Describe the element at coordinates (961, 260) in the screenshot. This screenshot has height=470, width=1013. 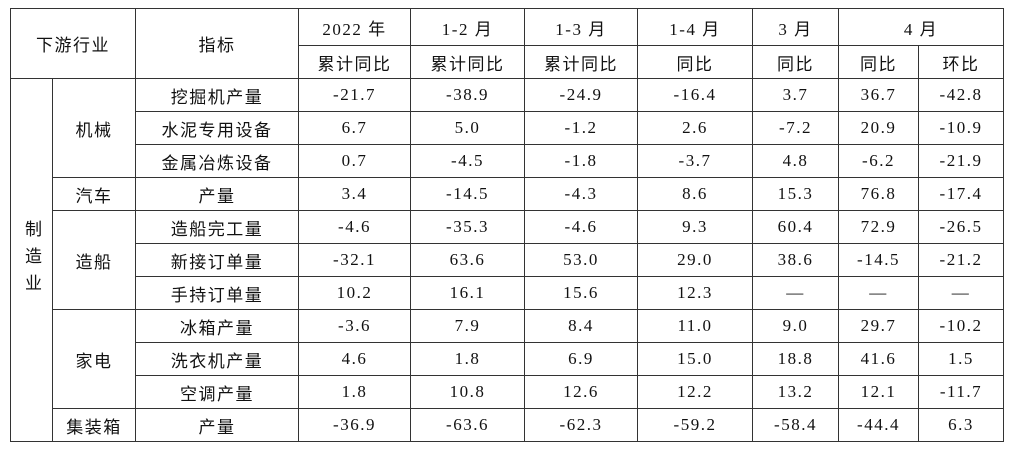
I see `value-cell: -21.2` at that location.